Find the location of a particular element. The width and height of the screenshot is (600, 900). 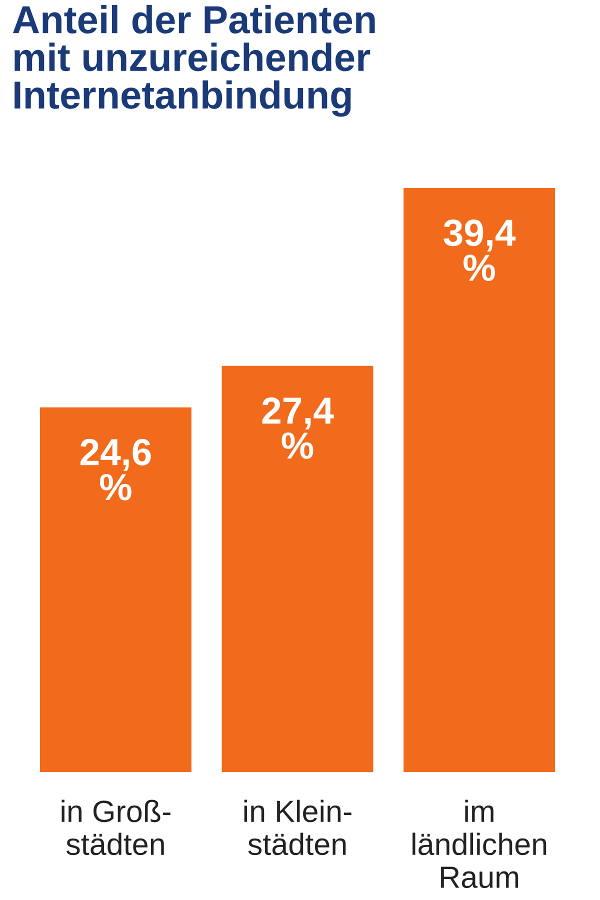

data-label: 27,4 % is located at coordinates (298, 428).